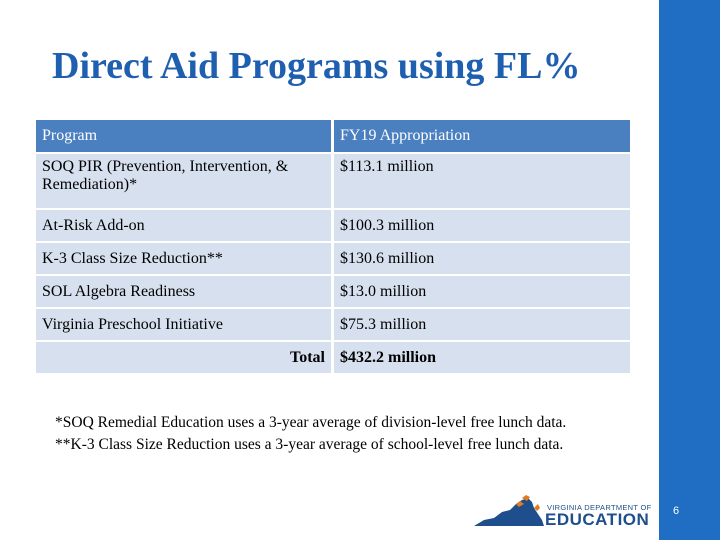  I want to click on program-name: SOL Algebra Readiness, so click(185, 292).